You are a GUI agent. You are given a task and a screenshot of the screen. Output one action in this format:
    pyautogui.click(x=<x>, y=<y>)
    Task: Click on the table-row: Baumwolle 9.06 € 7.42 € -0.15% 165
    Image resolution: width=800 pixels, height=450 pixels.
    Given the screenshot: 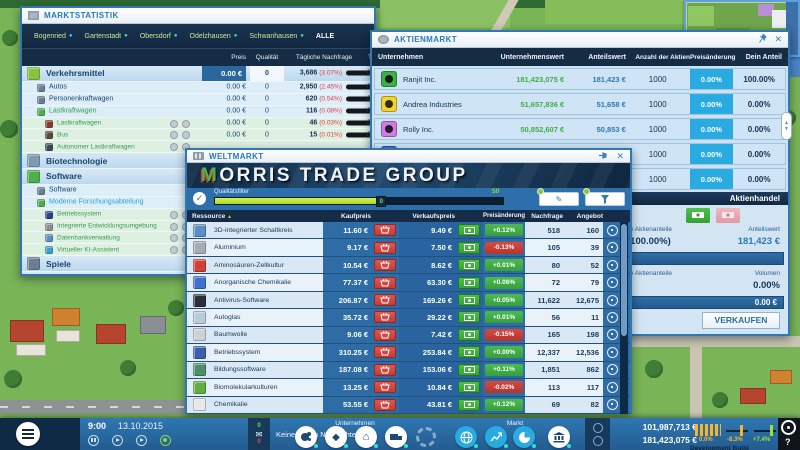 What is the action you would take?
    pyautogui.click(x=408, y=335)
    